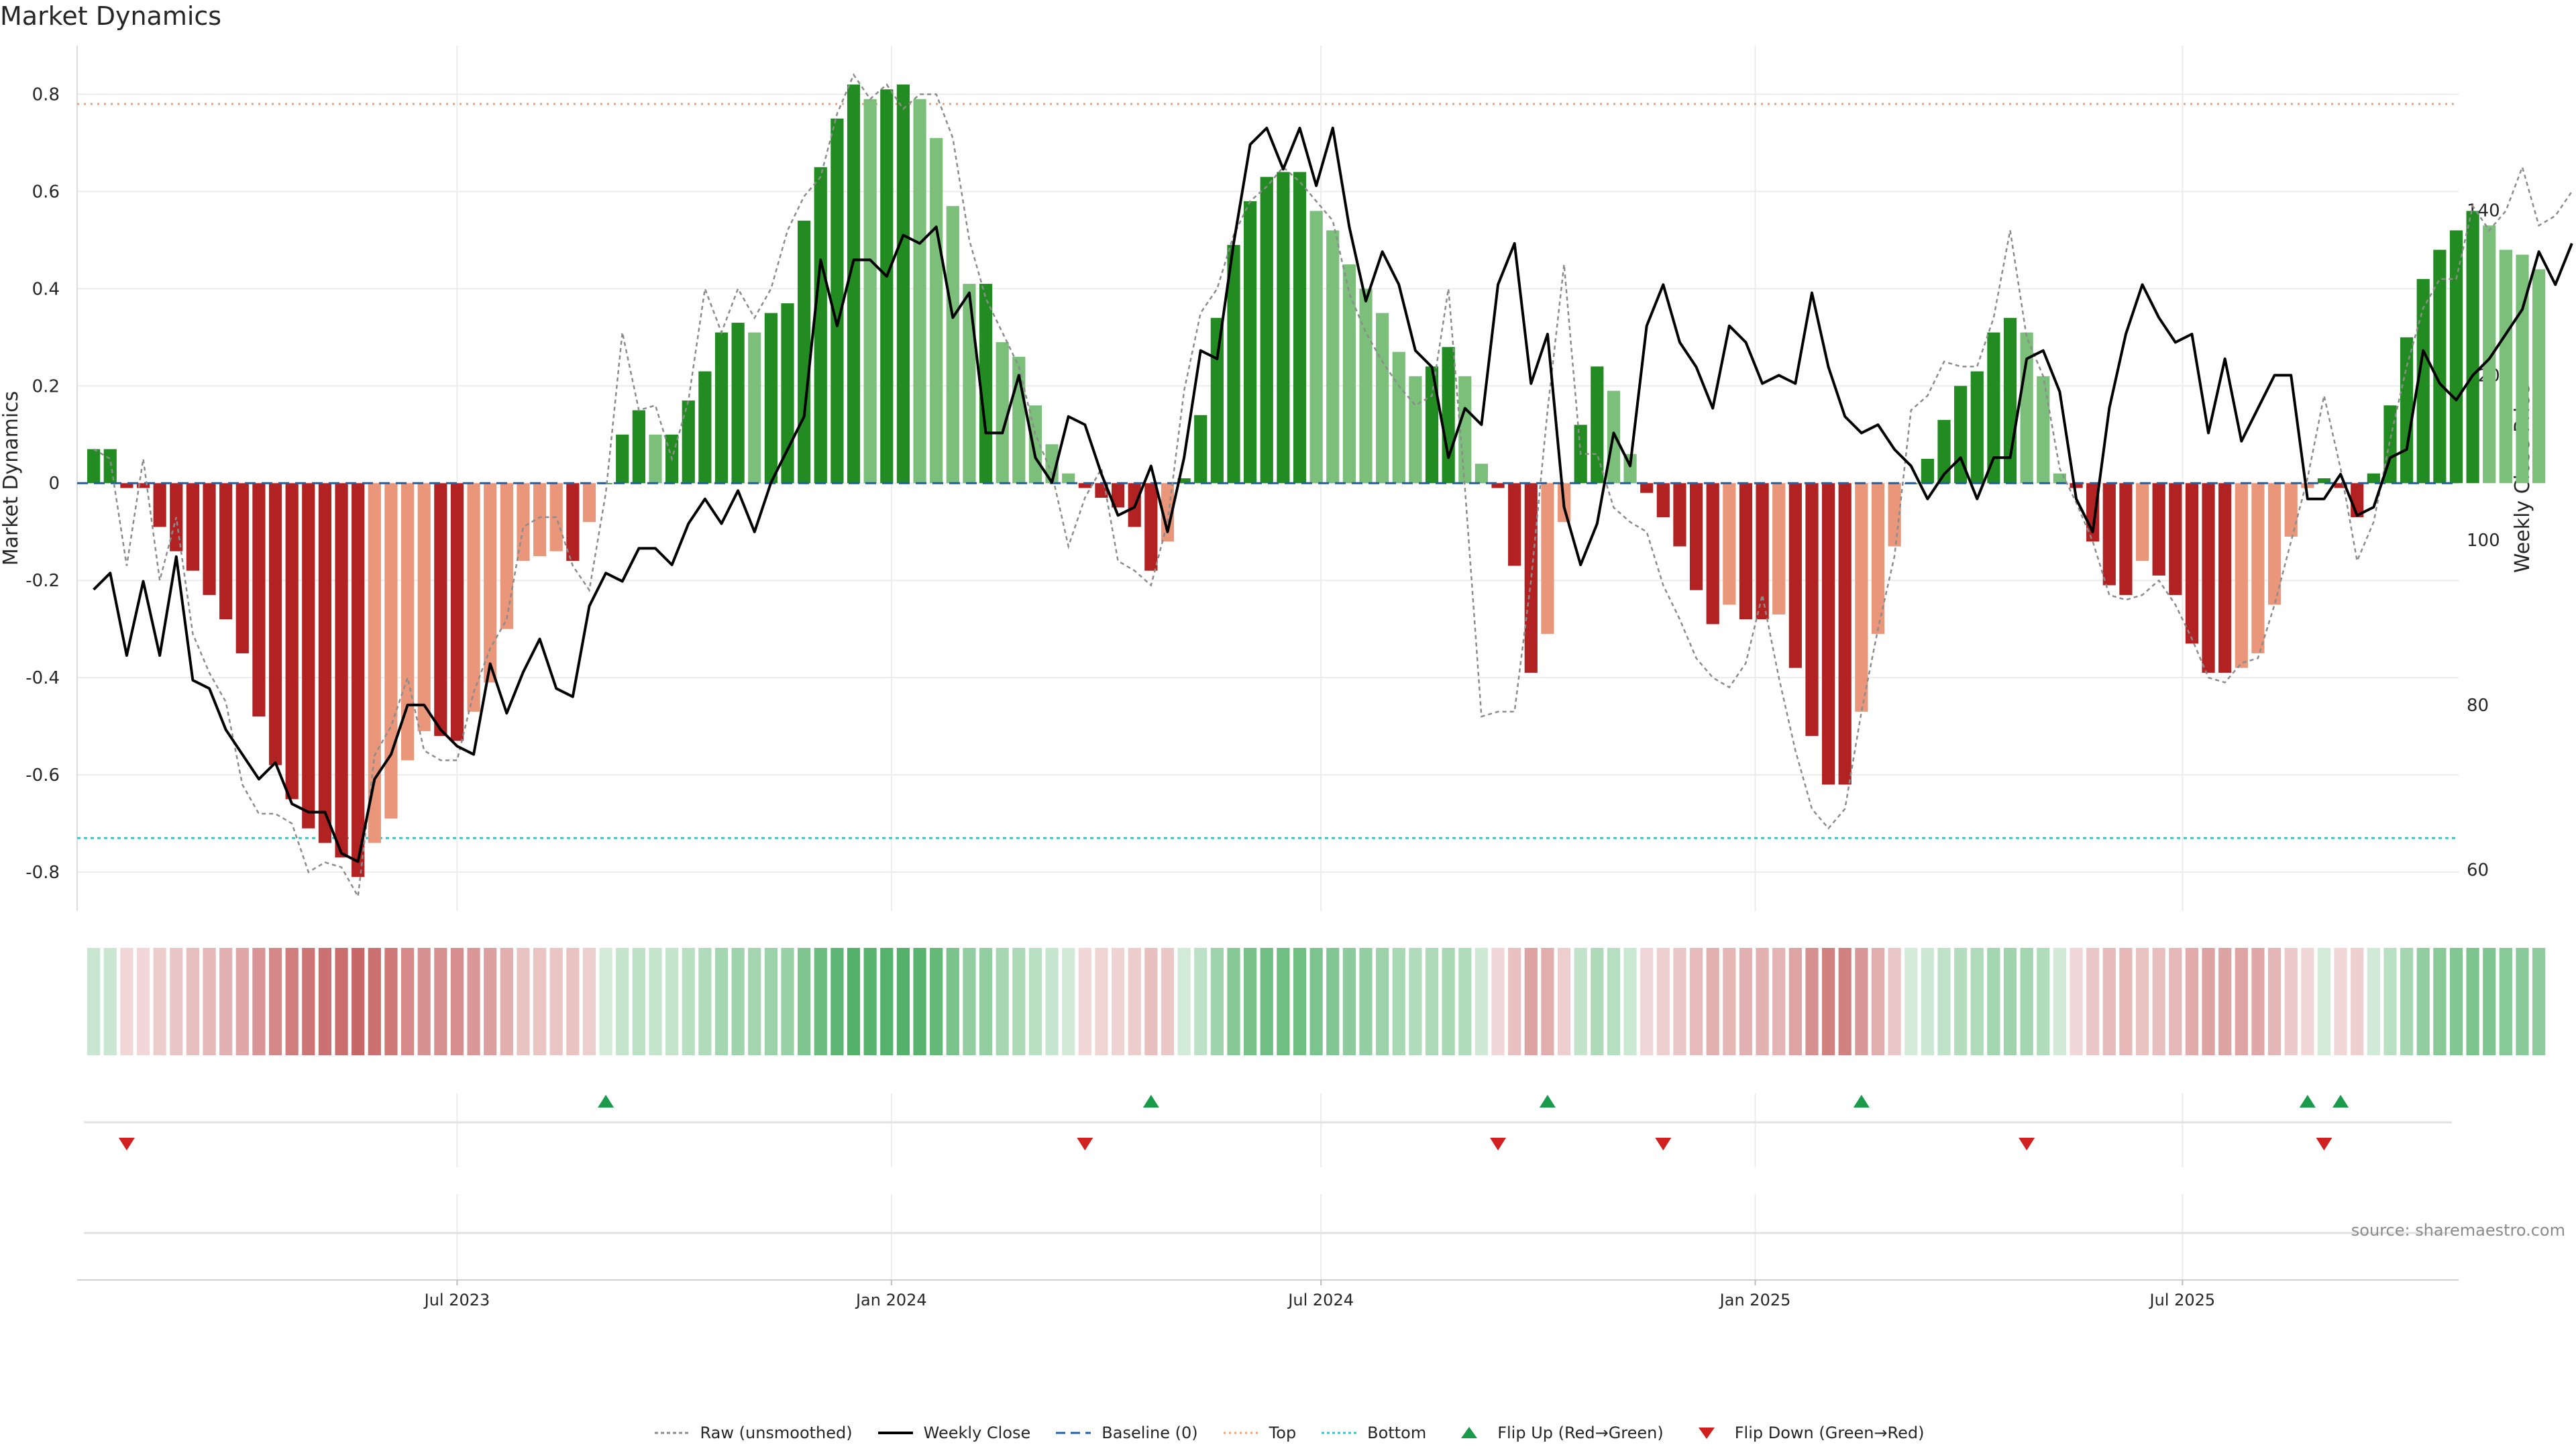  I want to click on y-axis-label: Market Dynamics, so click(11, 478).